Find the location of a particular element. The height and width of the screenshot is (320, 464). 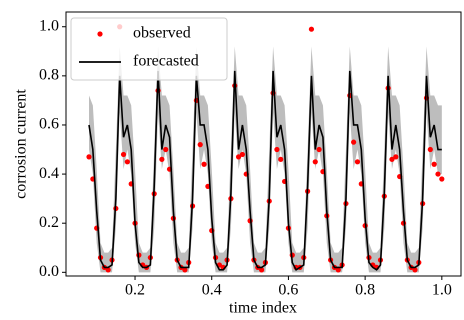

y-axis-label: corrosion current is located at coordinates (21, 144).